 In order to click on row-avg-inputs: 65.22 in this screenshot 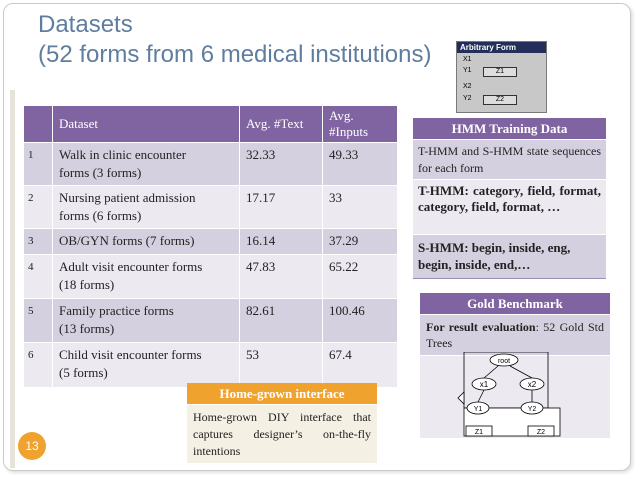, I will do `click(360, 276)`.